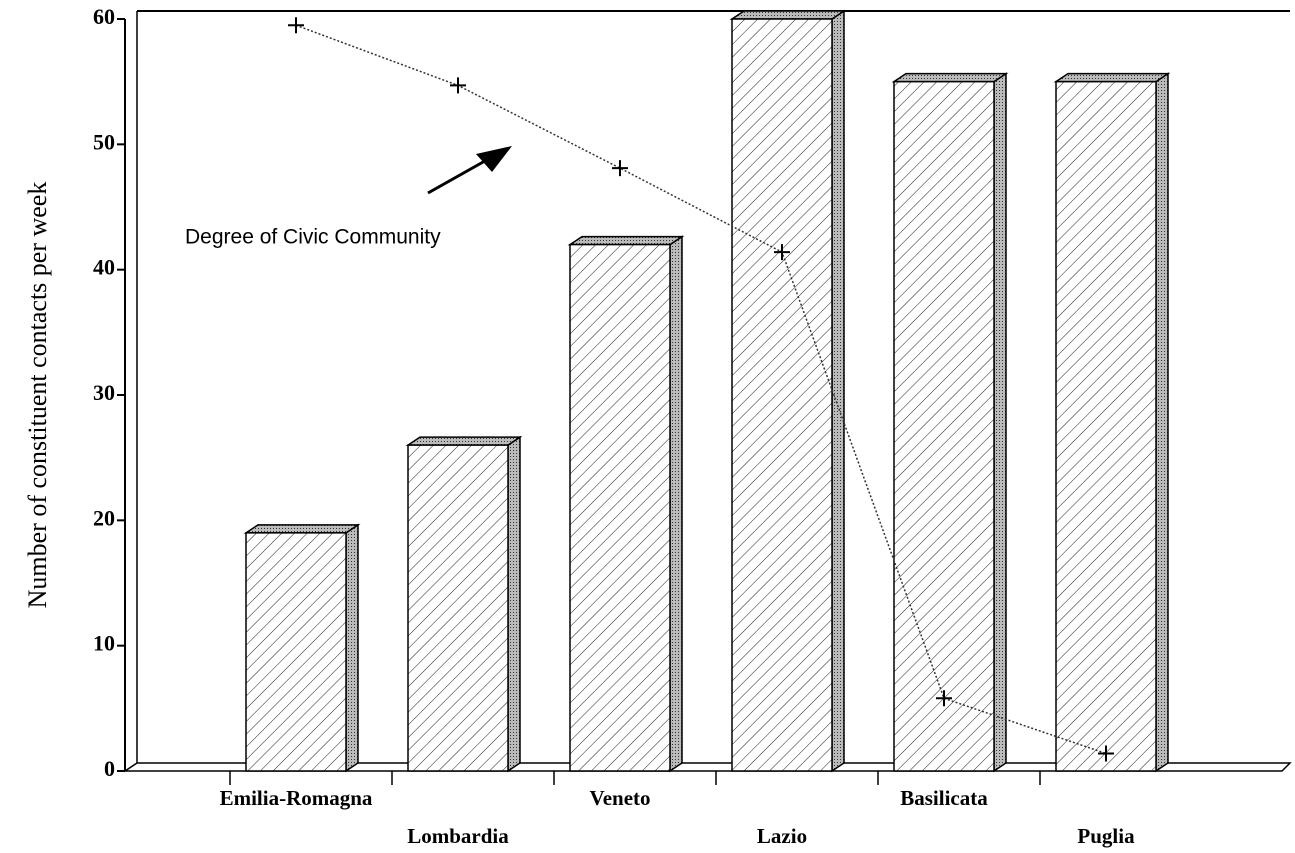  Describe the element at coordinates (460, 175) in the screenshot. I see `arrow` at that location.